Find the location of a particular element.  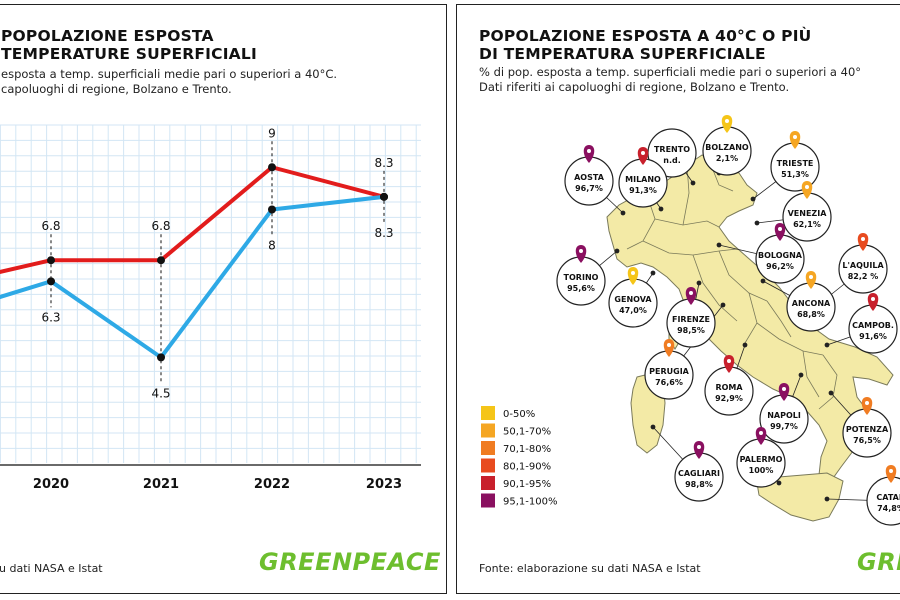

x-tick-label-2022: 2022 is located at coordinates (272, 484).